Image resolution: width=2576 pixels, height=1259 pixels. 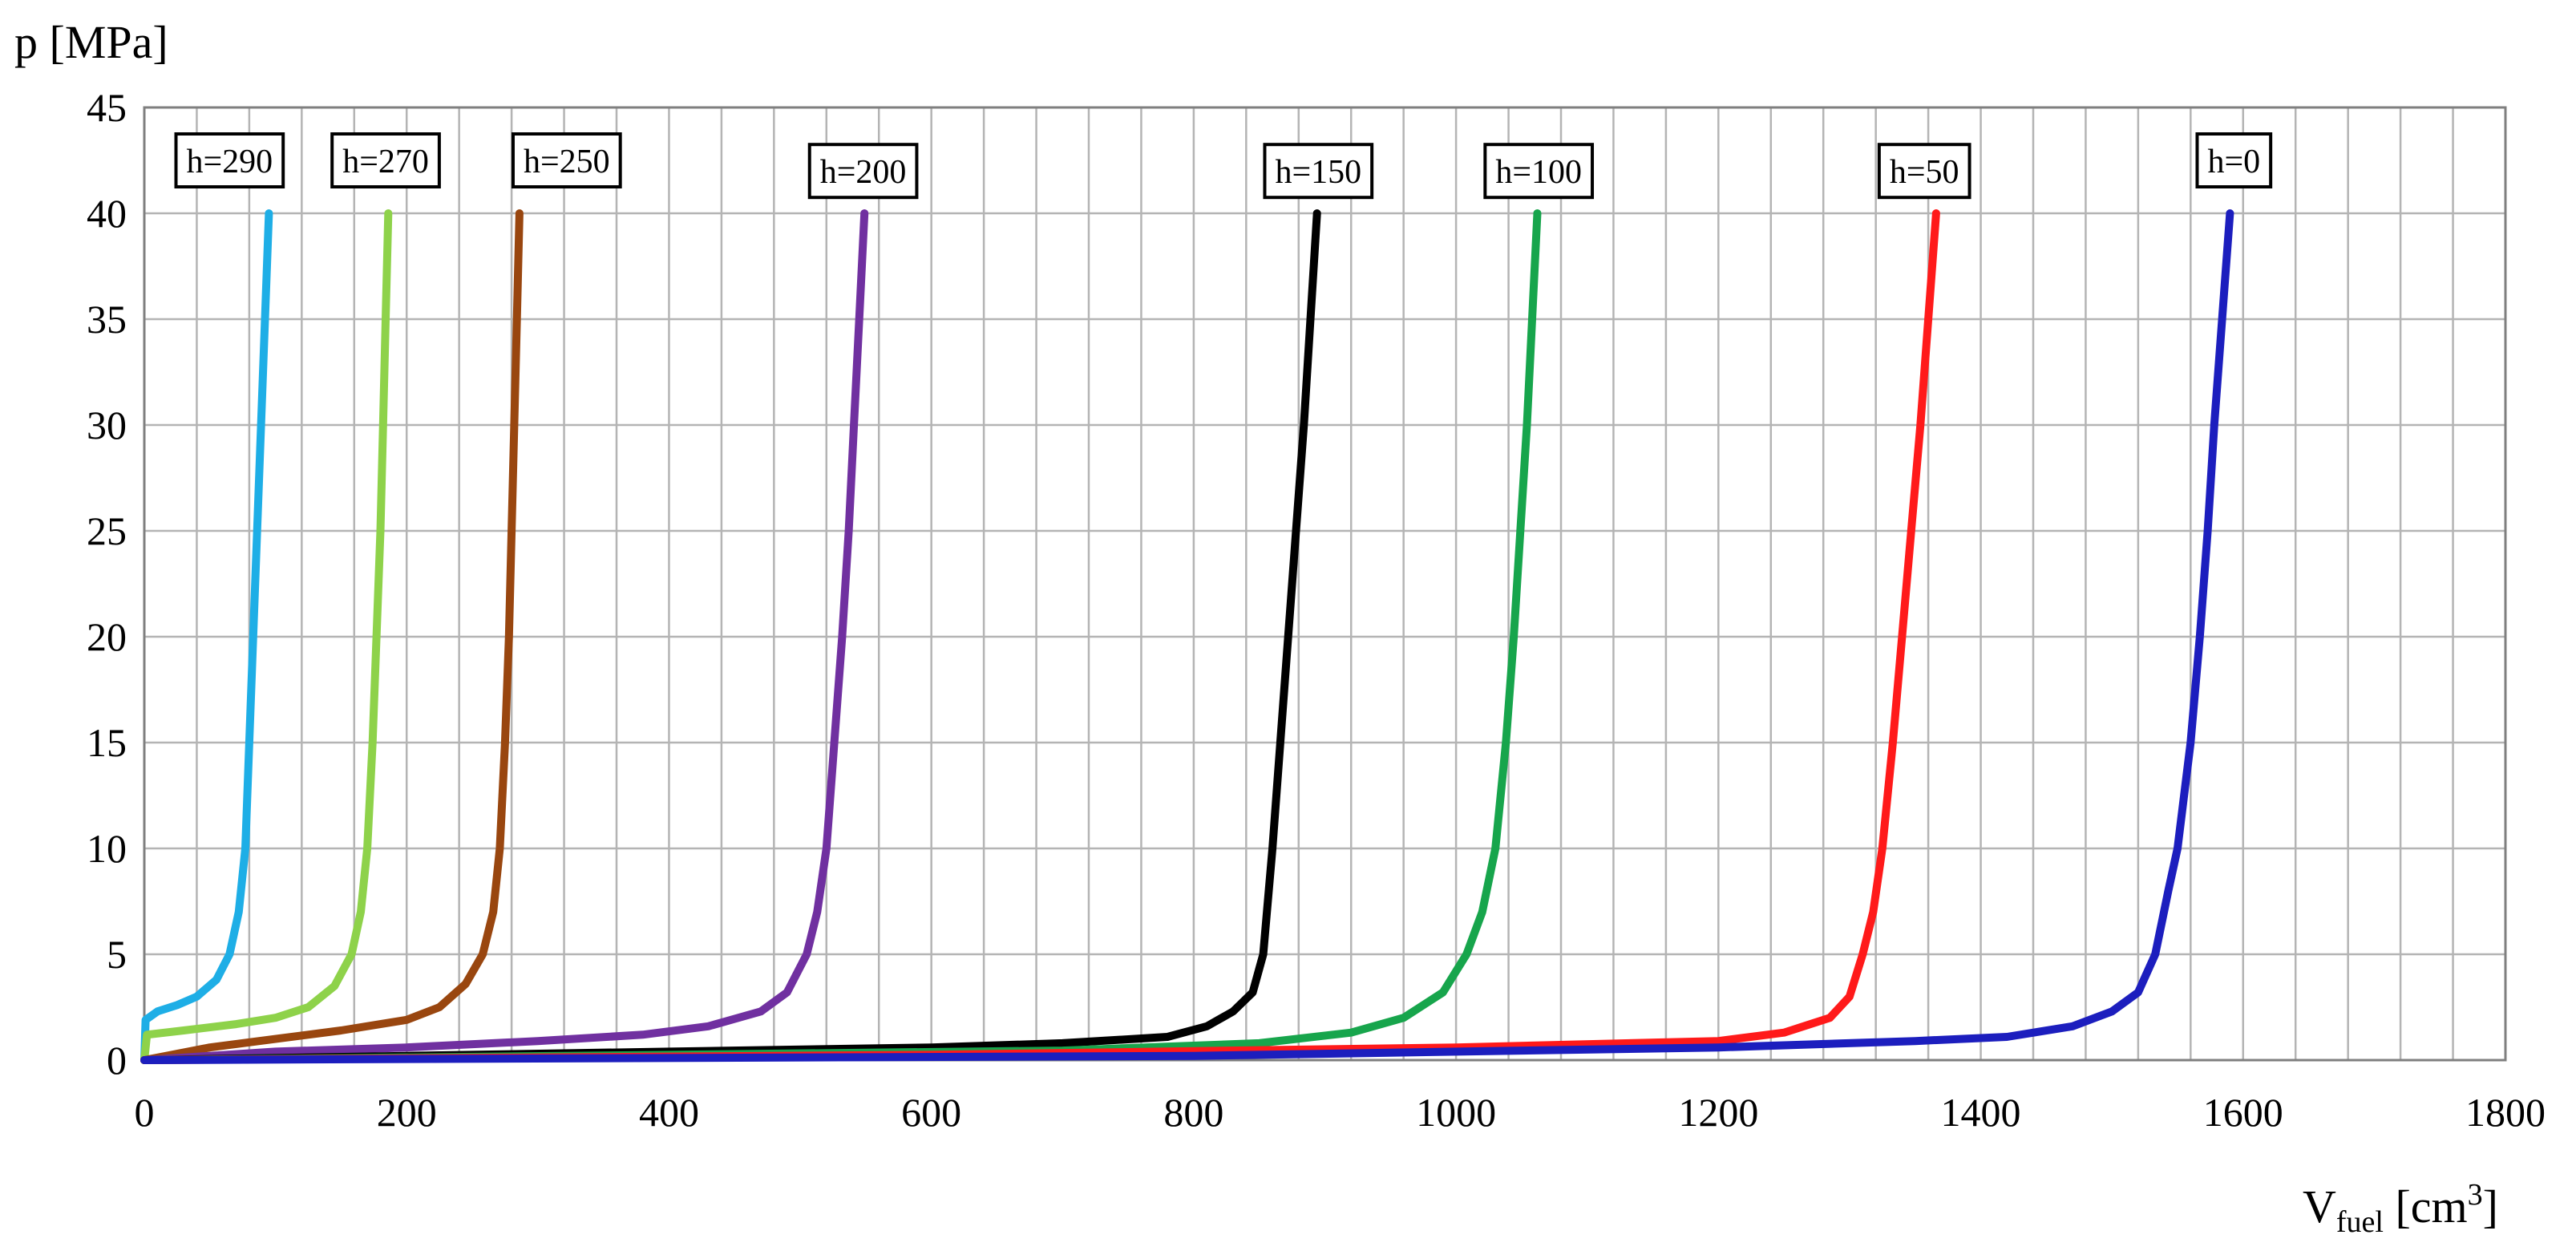 I want to click on series-label-box: h=270, so click(x=385, y=160).